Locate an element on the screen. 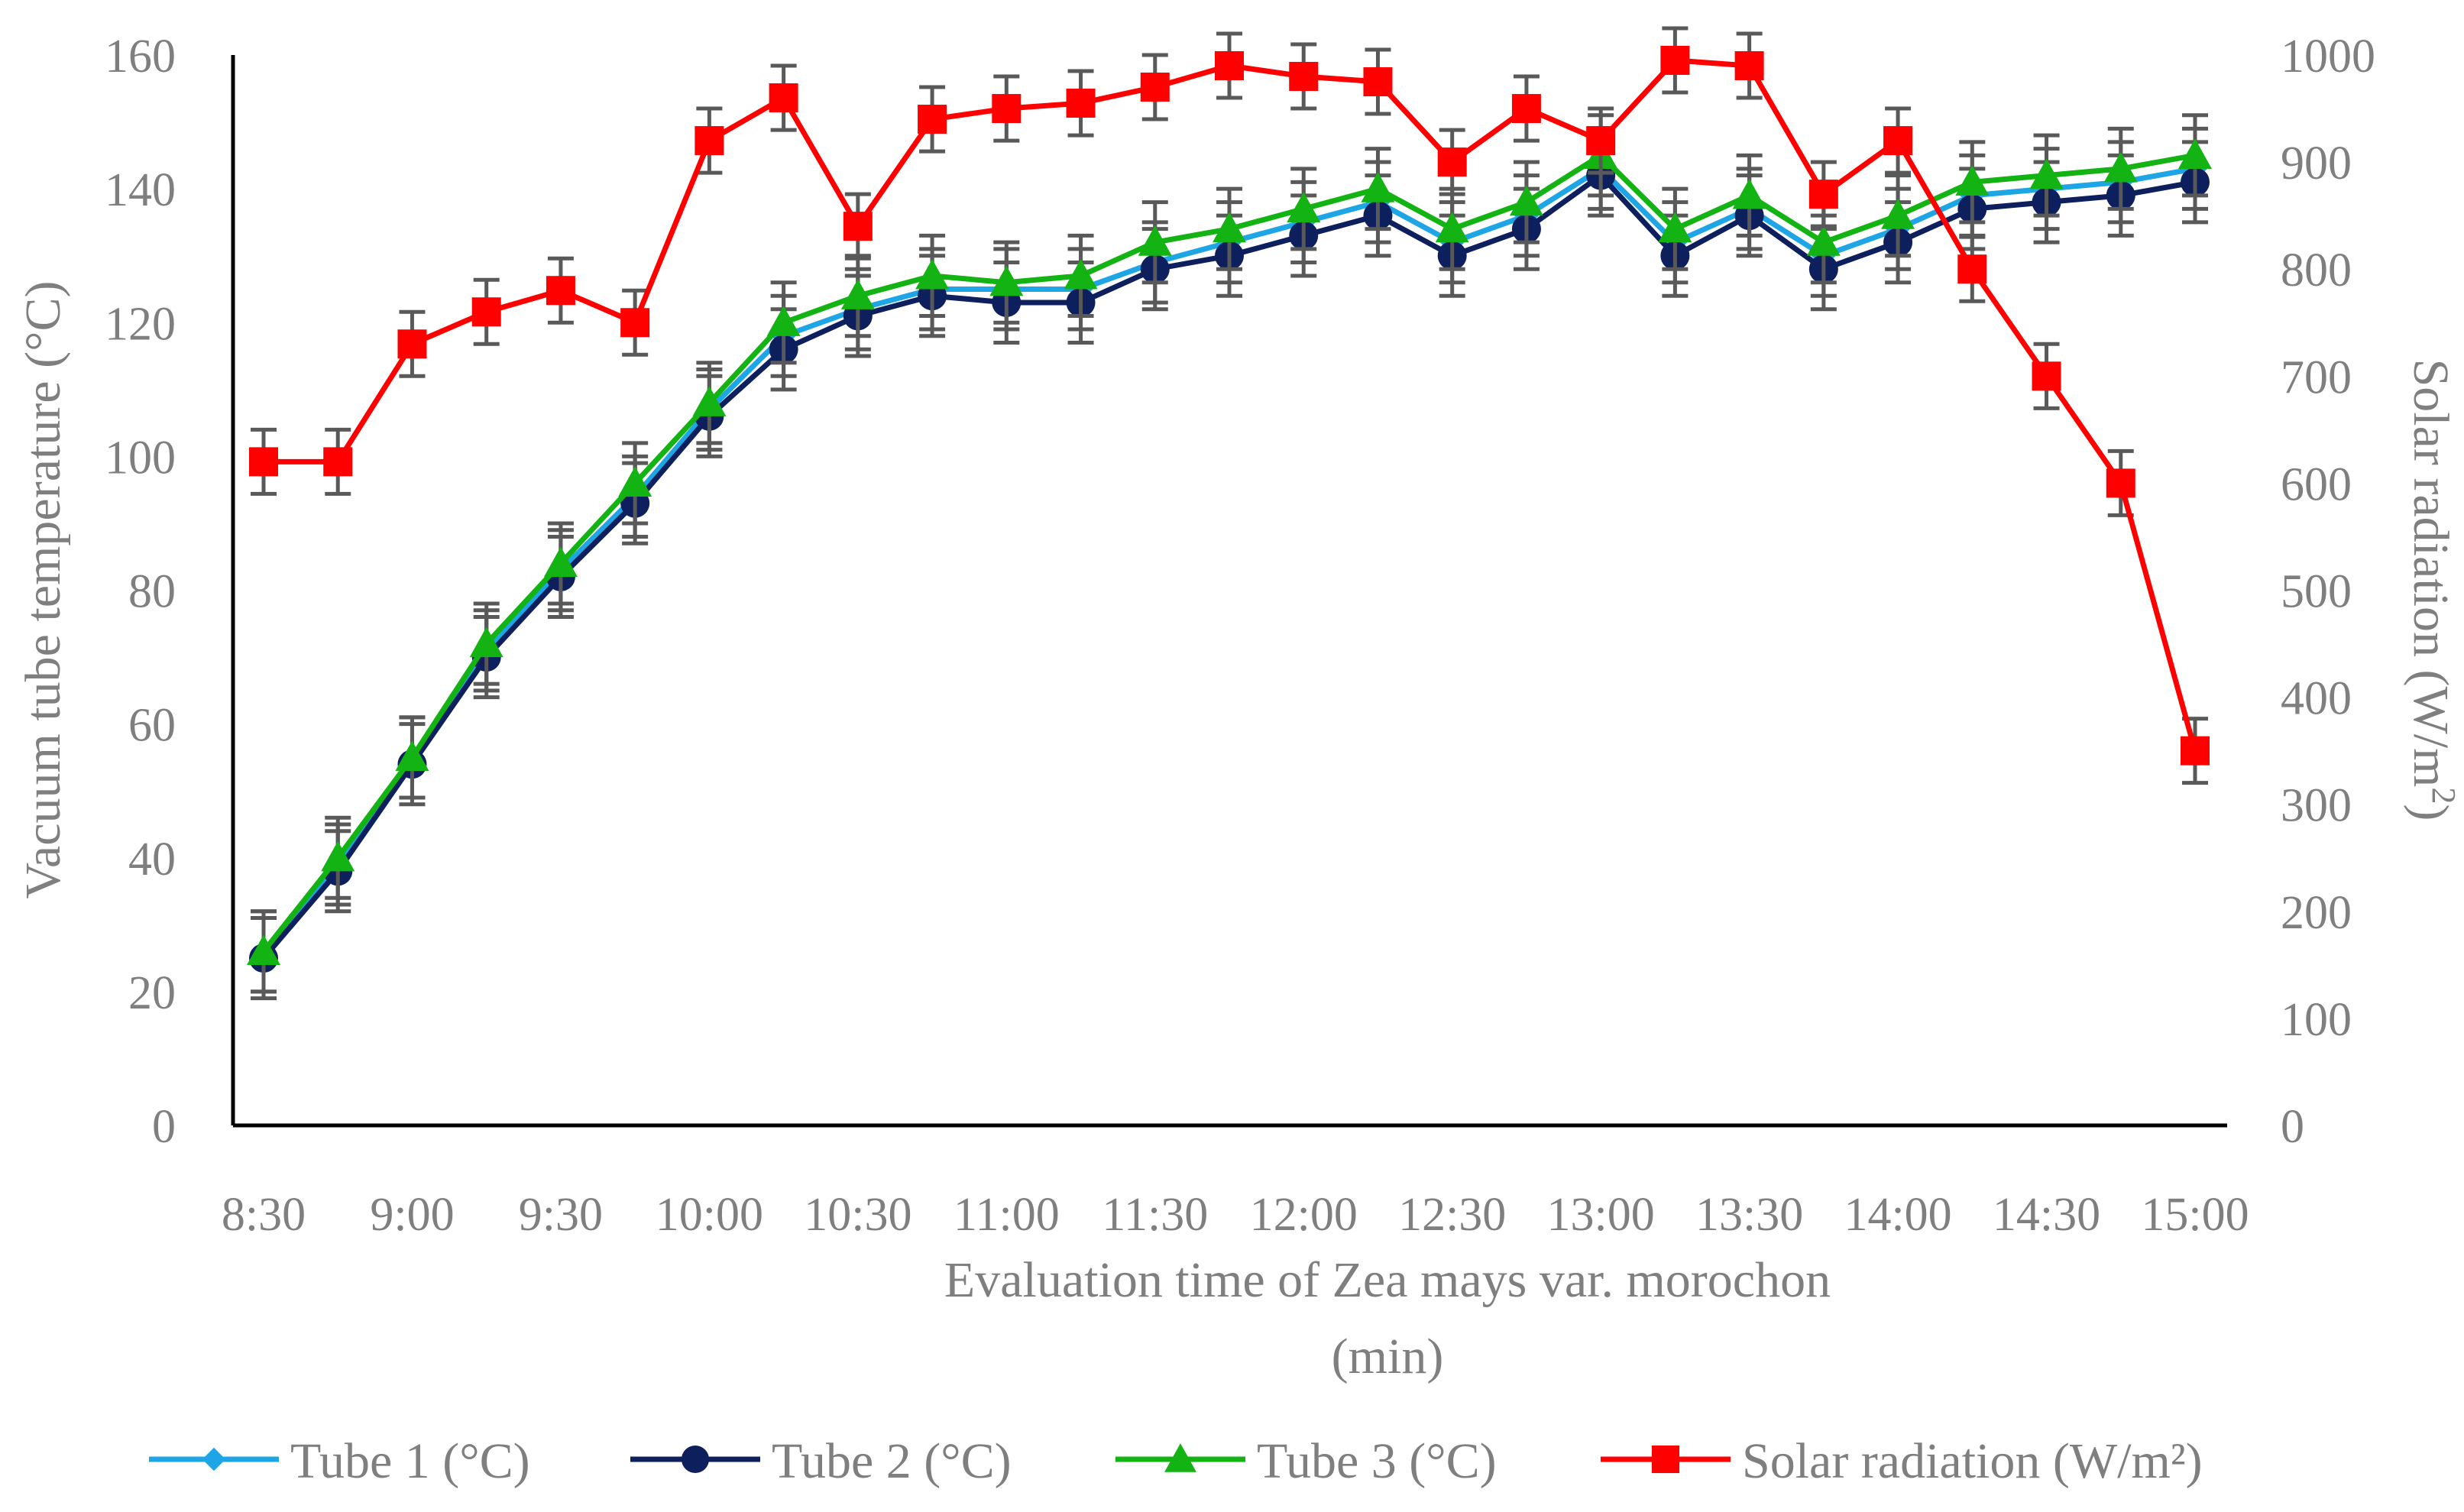 The image size is (2464, 1512). x-tick-label: 13:00 is located at coordinates (1601, 1215).